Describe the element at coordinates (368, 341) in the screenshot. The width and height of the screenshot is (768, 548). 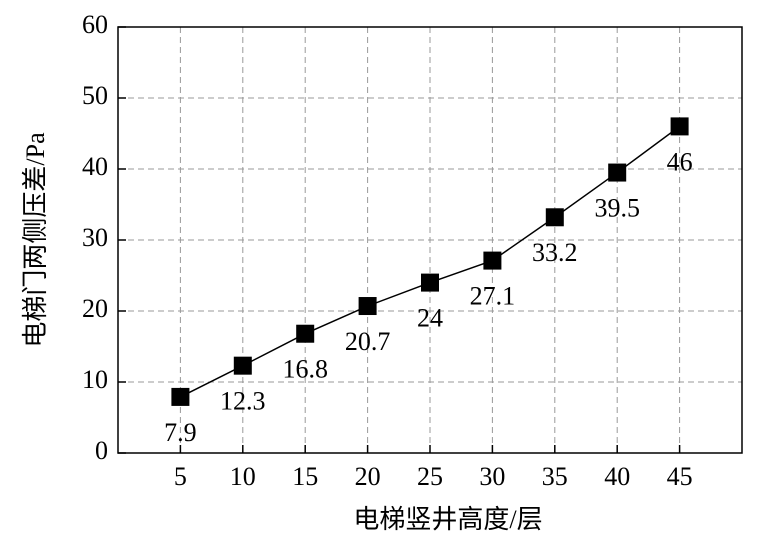
I see `data-label: 20.7` at that location.